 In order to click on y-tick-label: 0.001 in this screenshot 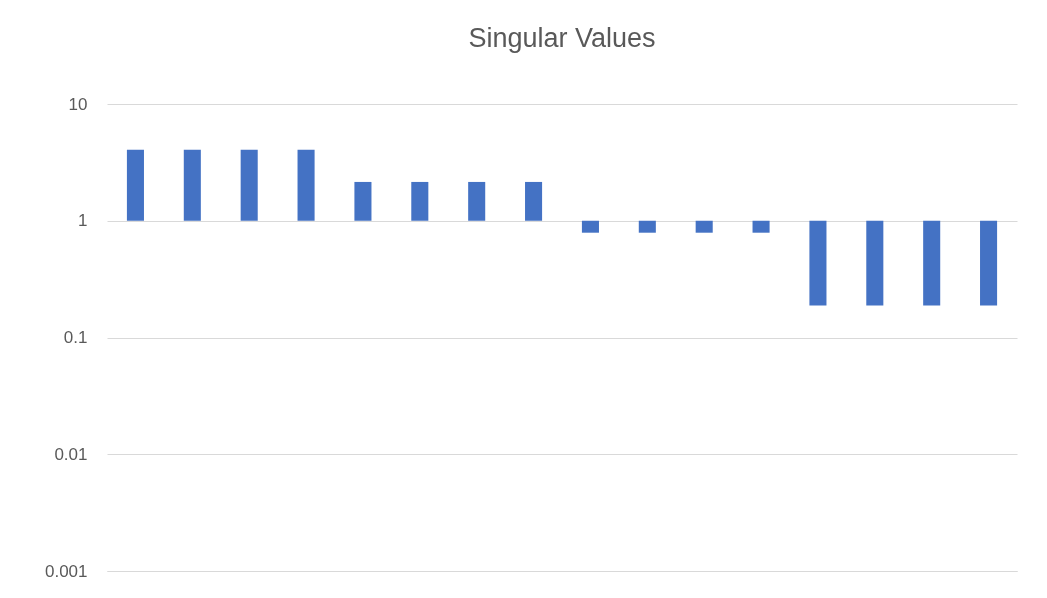, I will do `click(66, 571)`.